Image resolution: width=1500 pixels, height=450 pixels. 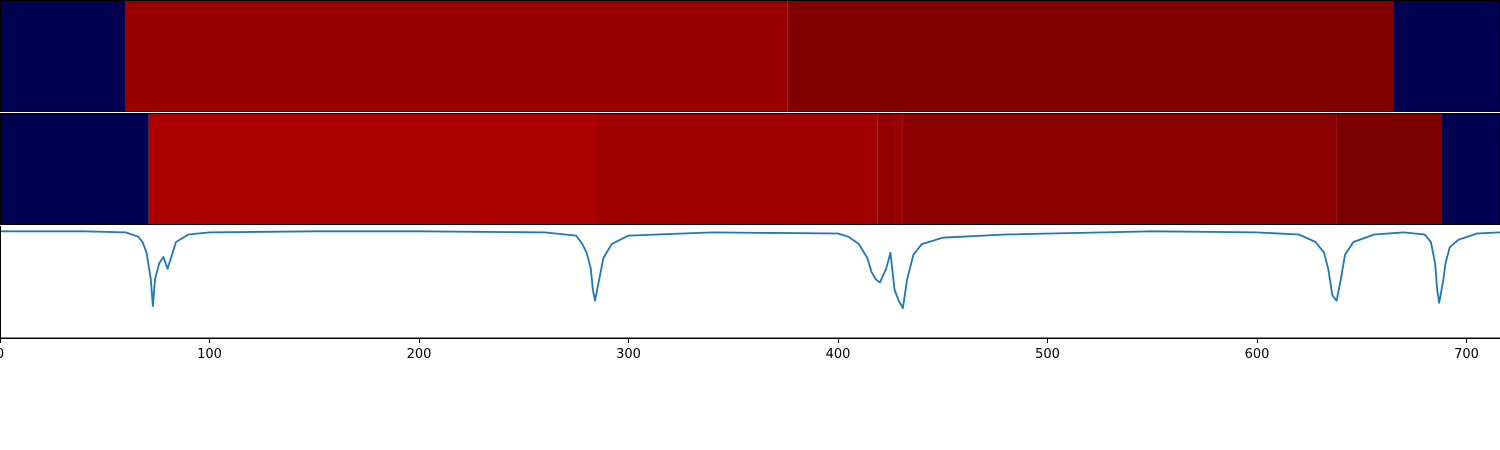 What do you see at coordinates (209, 354) in the screenshot?
I see `x-tick-label-100: 100` at bounding box center [209, 354].